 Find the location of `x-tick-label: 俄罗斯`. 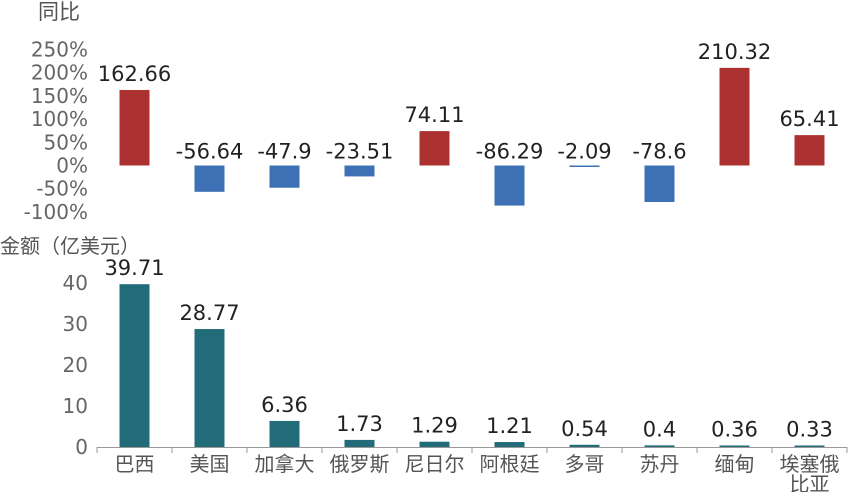

x-tick-label: 俄罗斯 is located at coordinates (360, 464).